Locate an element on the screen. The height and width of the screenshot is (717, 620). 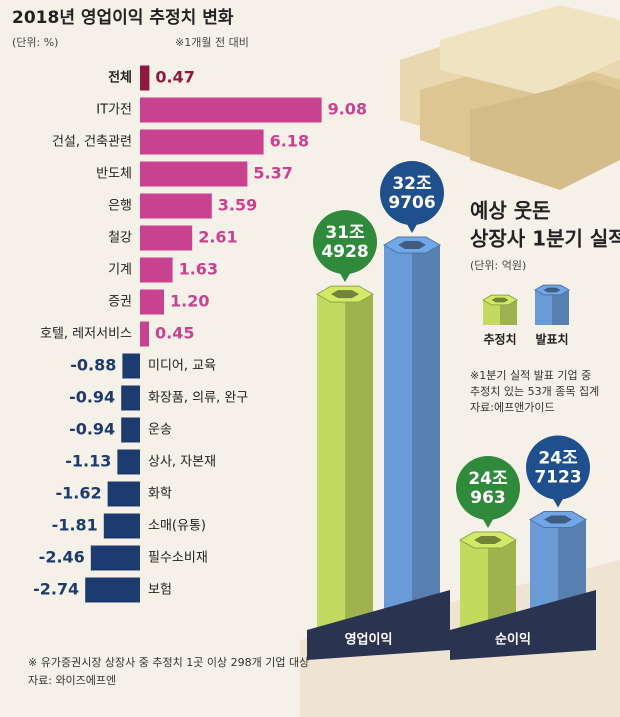
category-label: 은행 is located at coordinates (120, 206).